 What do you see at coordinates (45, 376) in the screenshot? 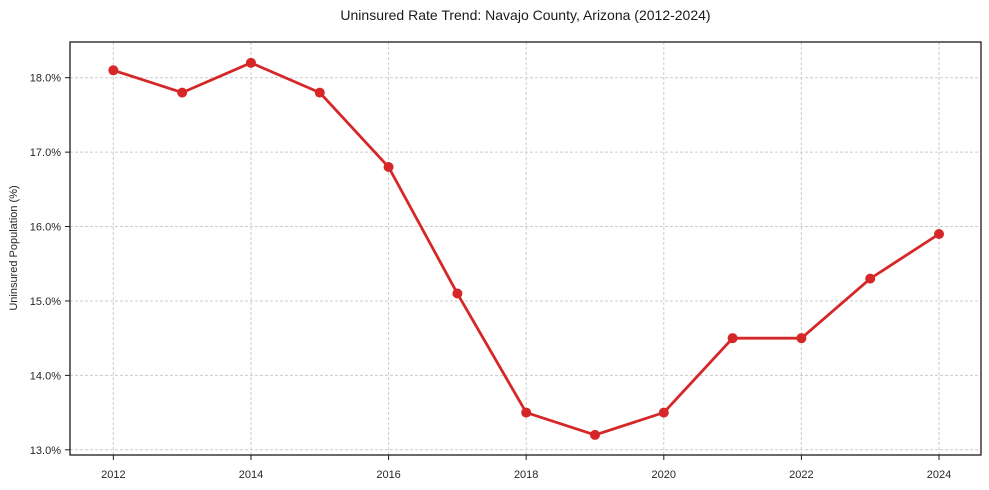
I see `y-tick-label: 14.0%` at bounding box center [45, 376].